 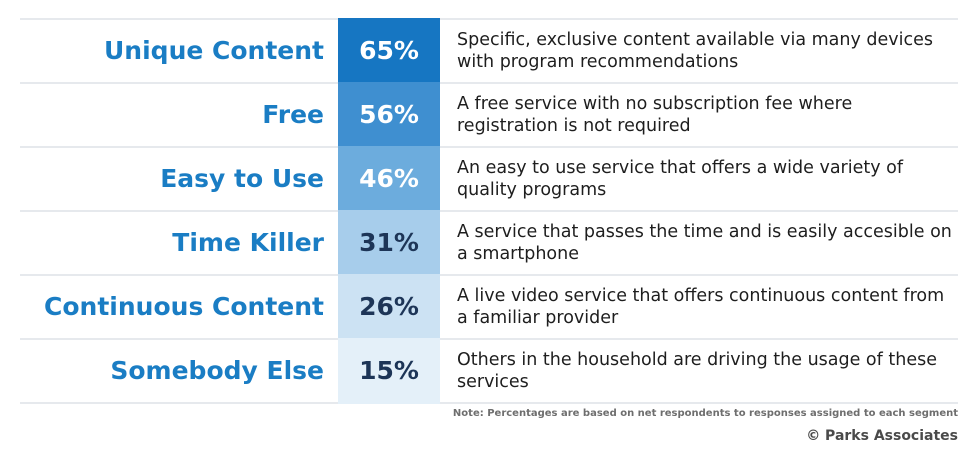 What do you see at coordinates (293, 114) in the screenshot?
I see `segment-label: Free` at bounding box center [293, 114].